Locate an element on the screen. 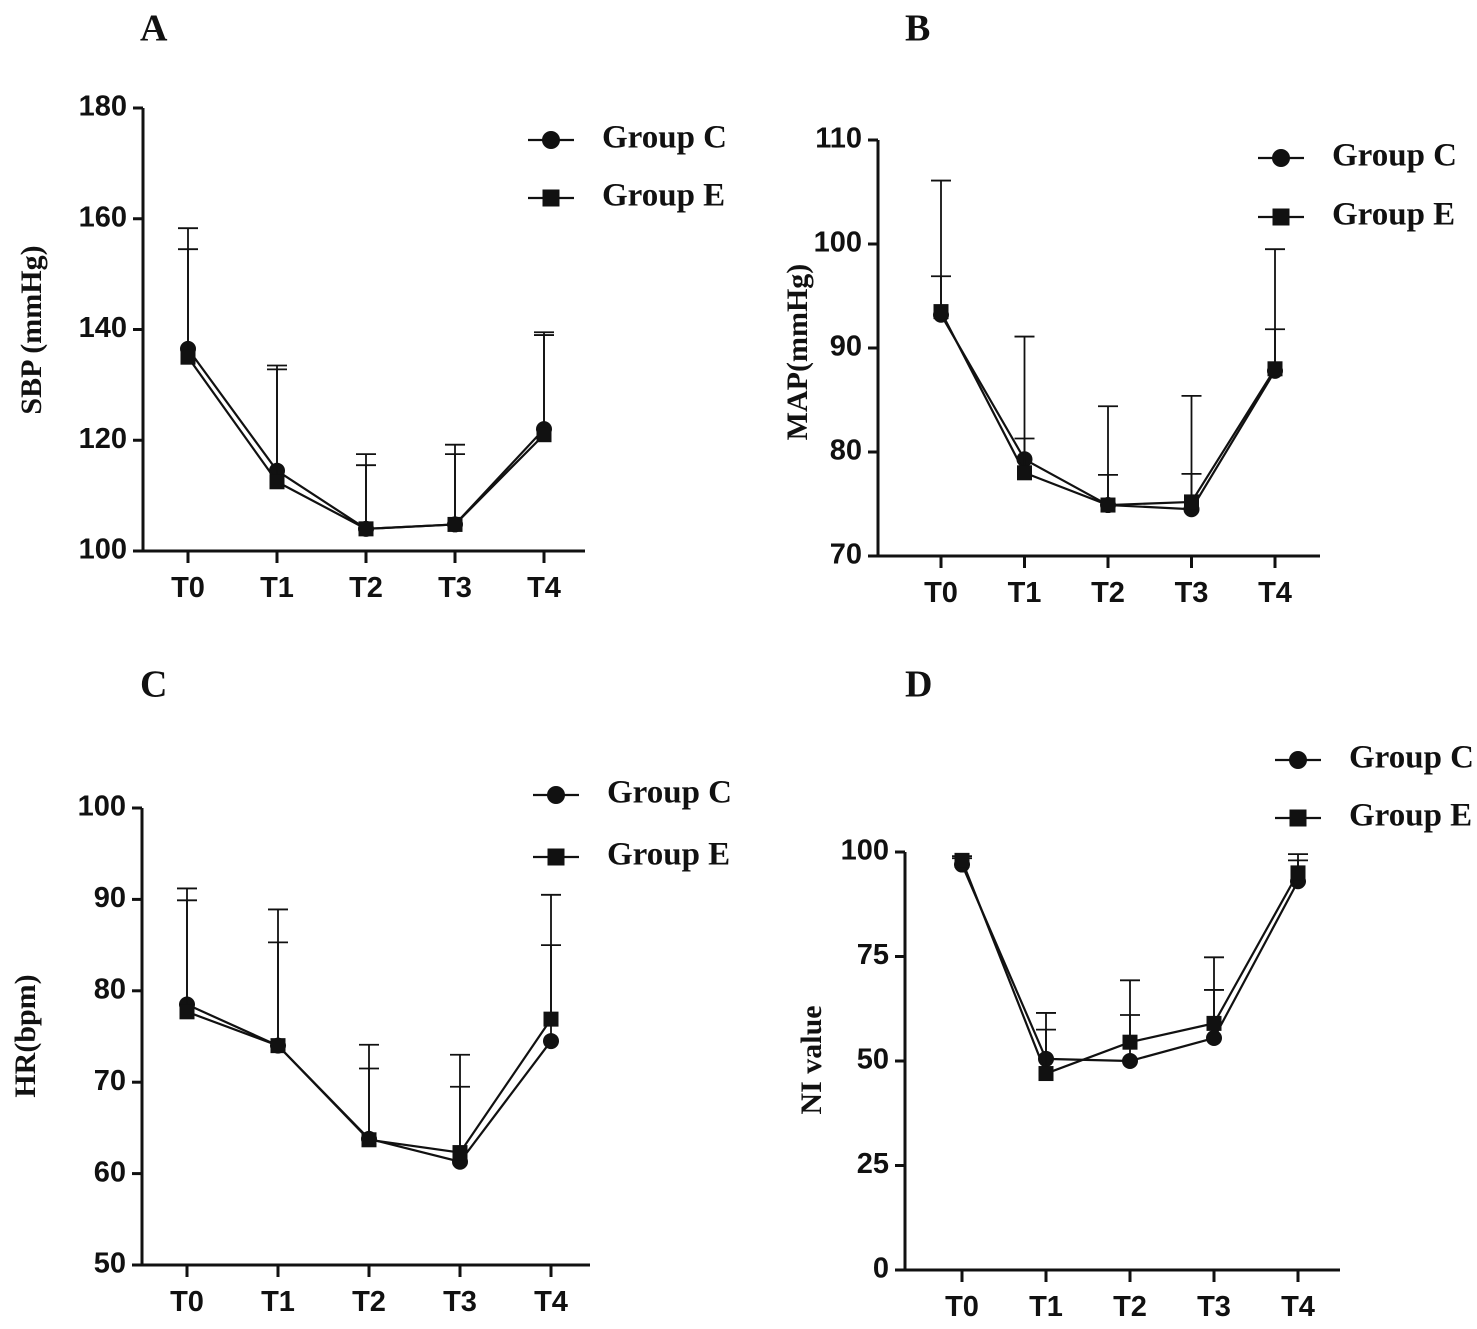 Image resolution: width=1477 pixels, height=1329 pixels. y-tick-label: 110 is located at coordinates (838, 139).